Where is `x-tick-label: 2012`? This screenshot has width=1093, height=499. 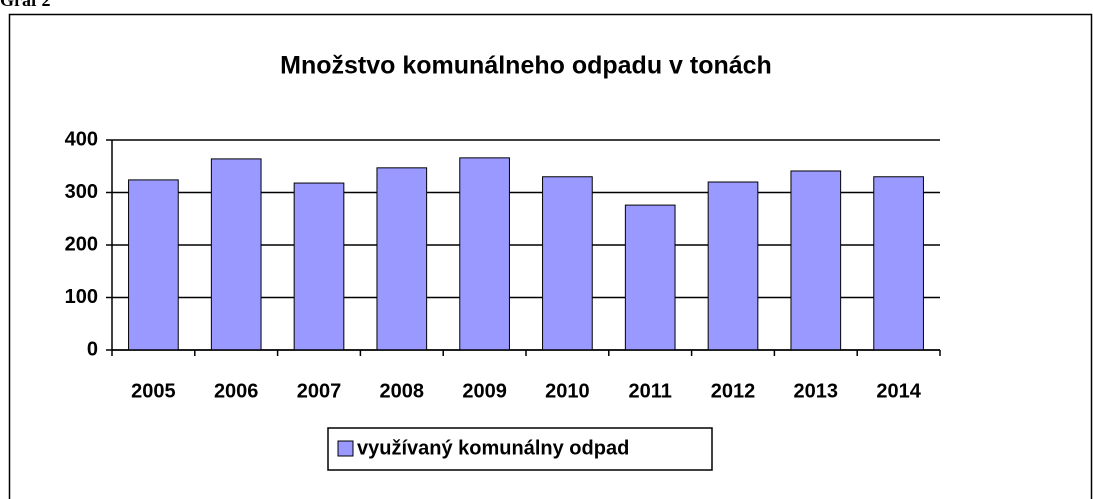
x-tick-label: 2012 is located at coordinates (733, 391).